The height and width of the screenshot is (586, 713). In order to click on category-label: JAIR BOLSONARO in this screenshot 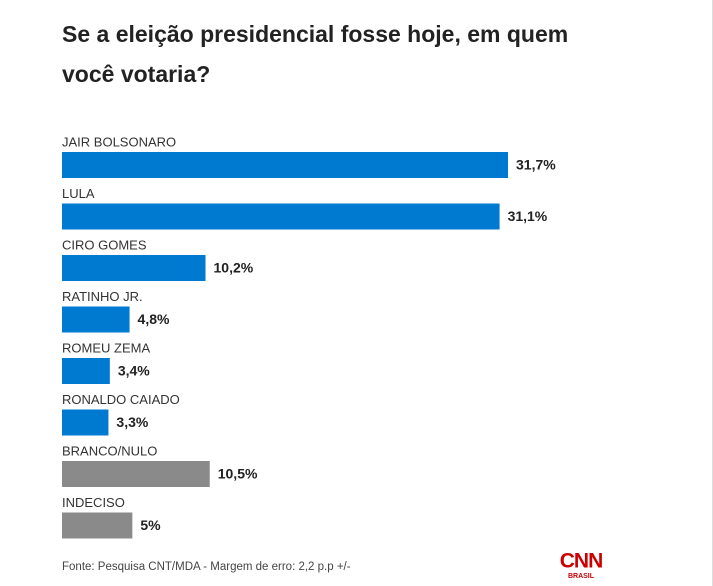, I will do `click(119, 141)`.